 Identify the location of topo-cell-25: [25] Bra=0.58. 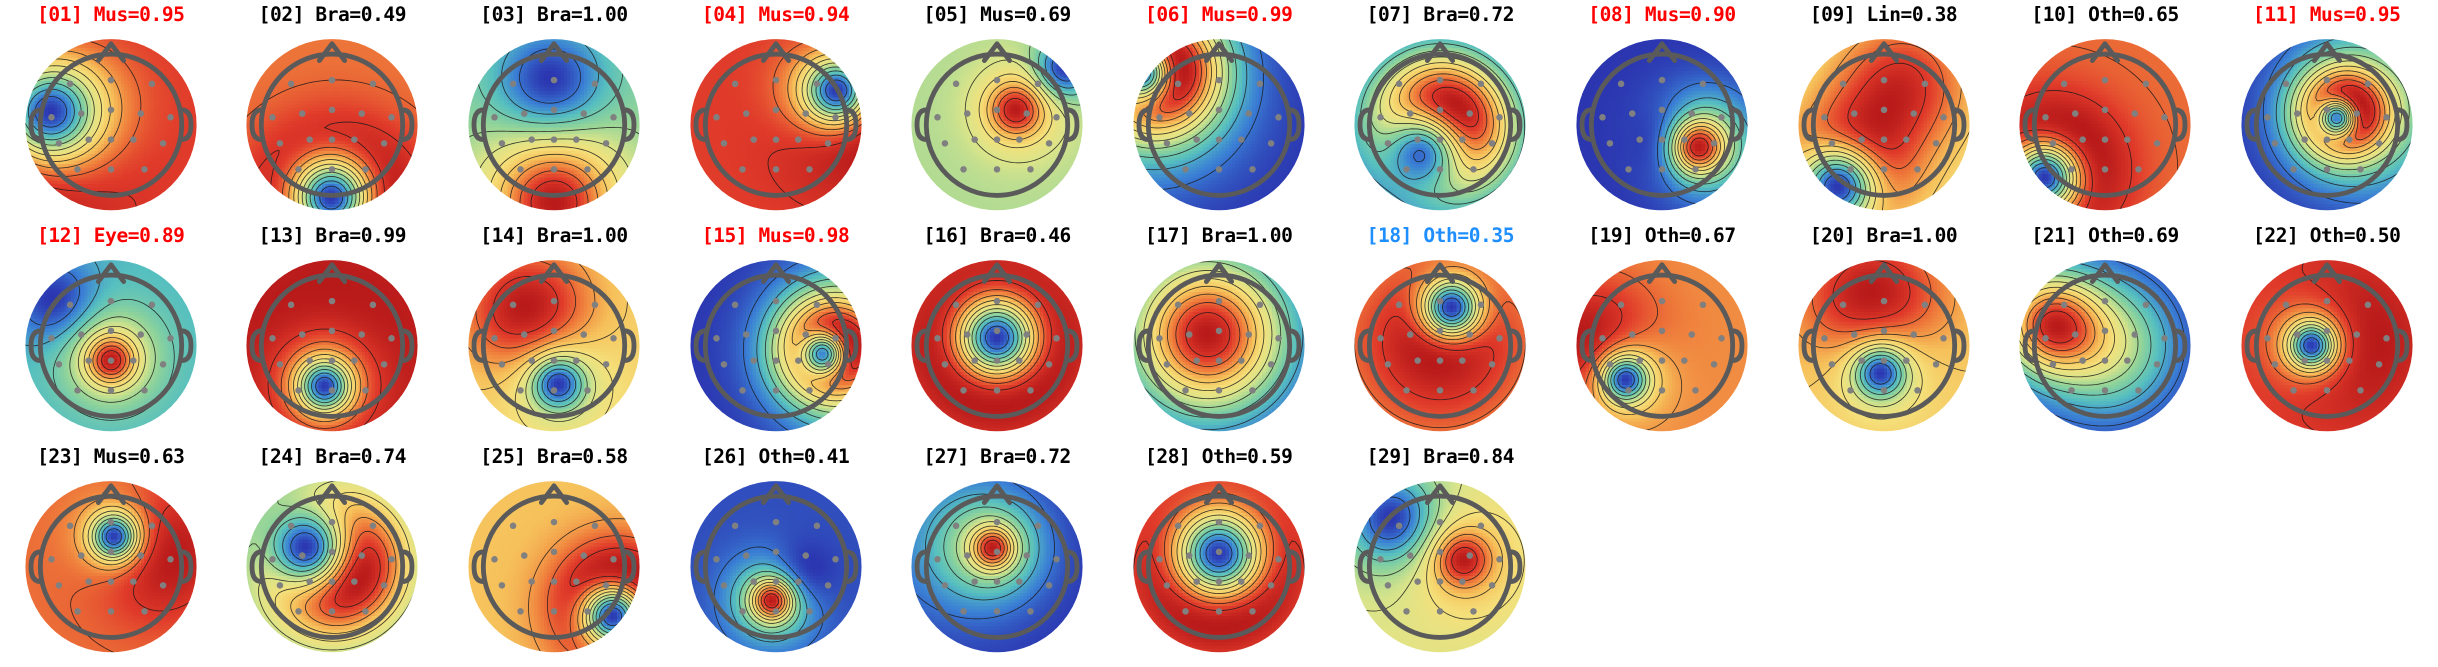
(554, 554).